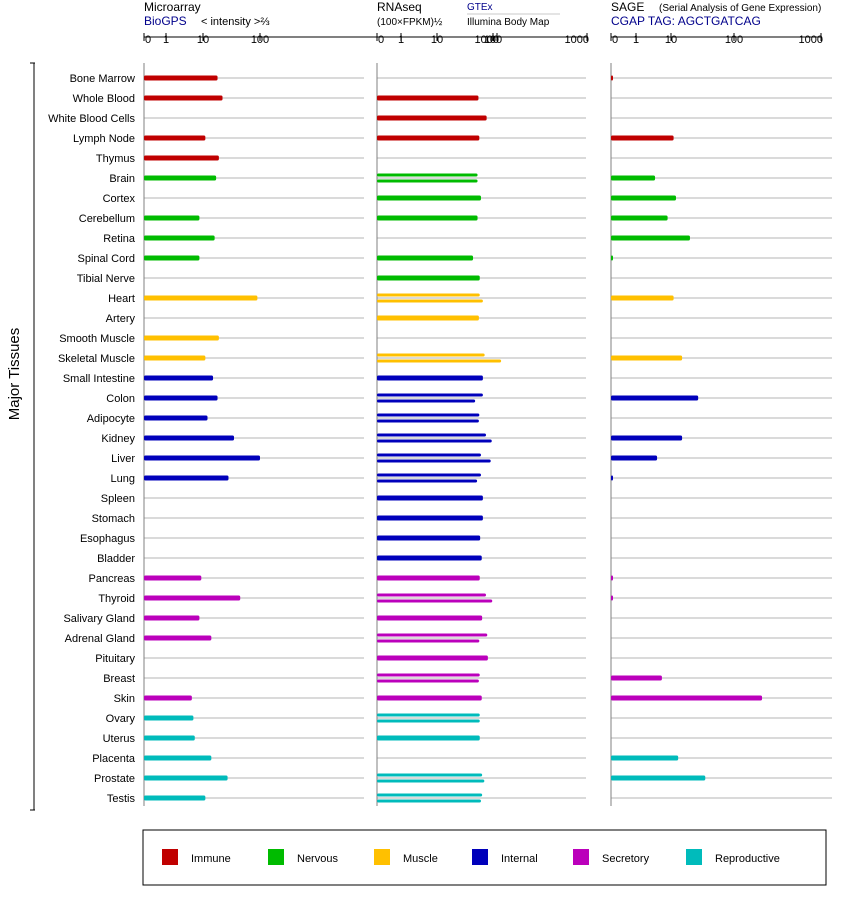 This screenshot has height=900, width=842. I want to click on tissue-label: Testis, so click(121, 799).